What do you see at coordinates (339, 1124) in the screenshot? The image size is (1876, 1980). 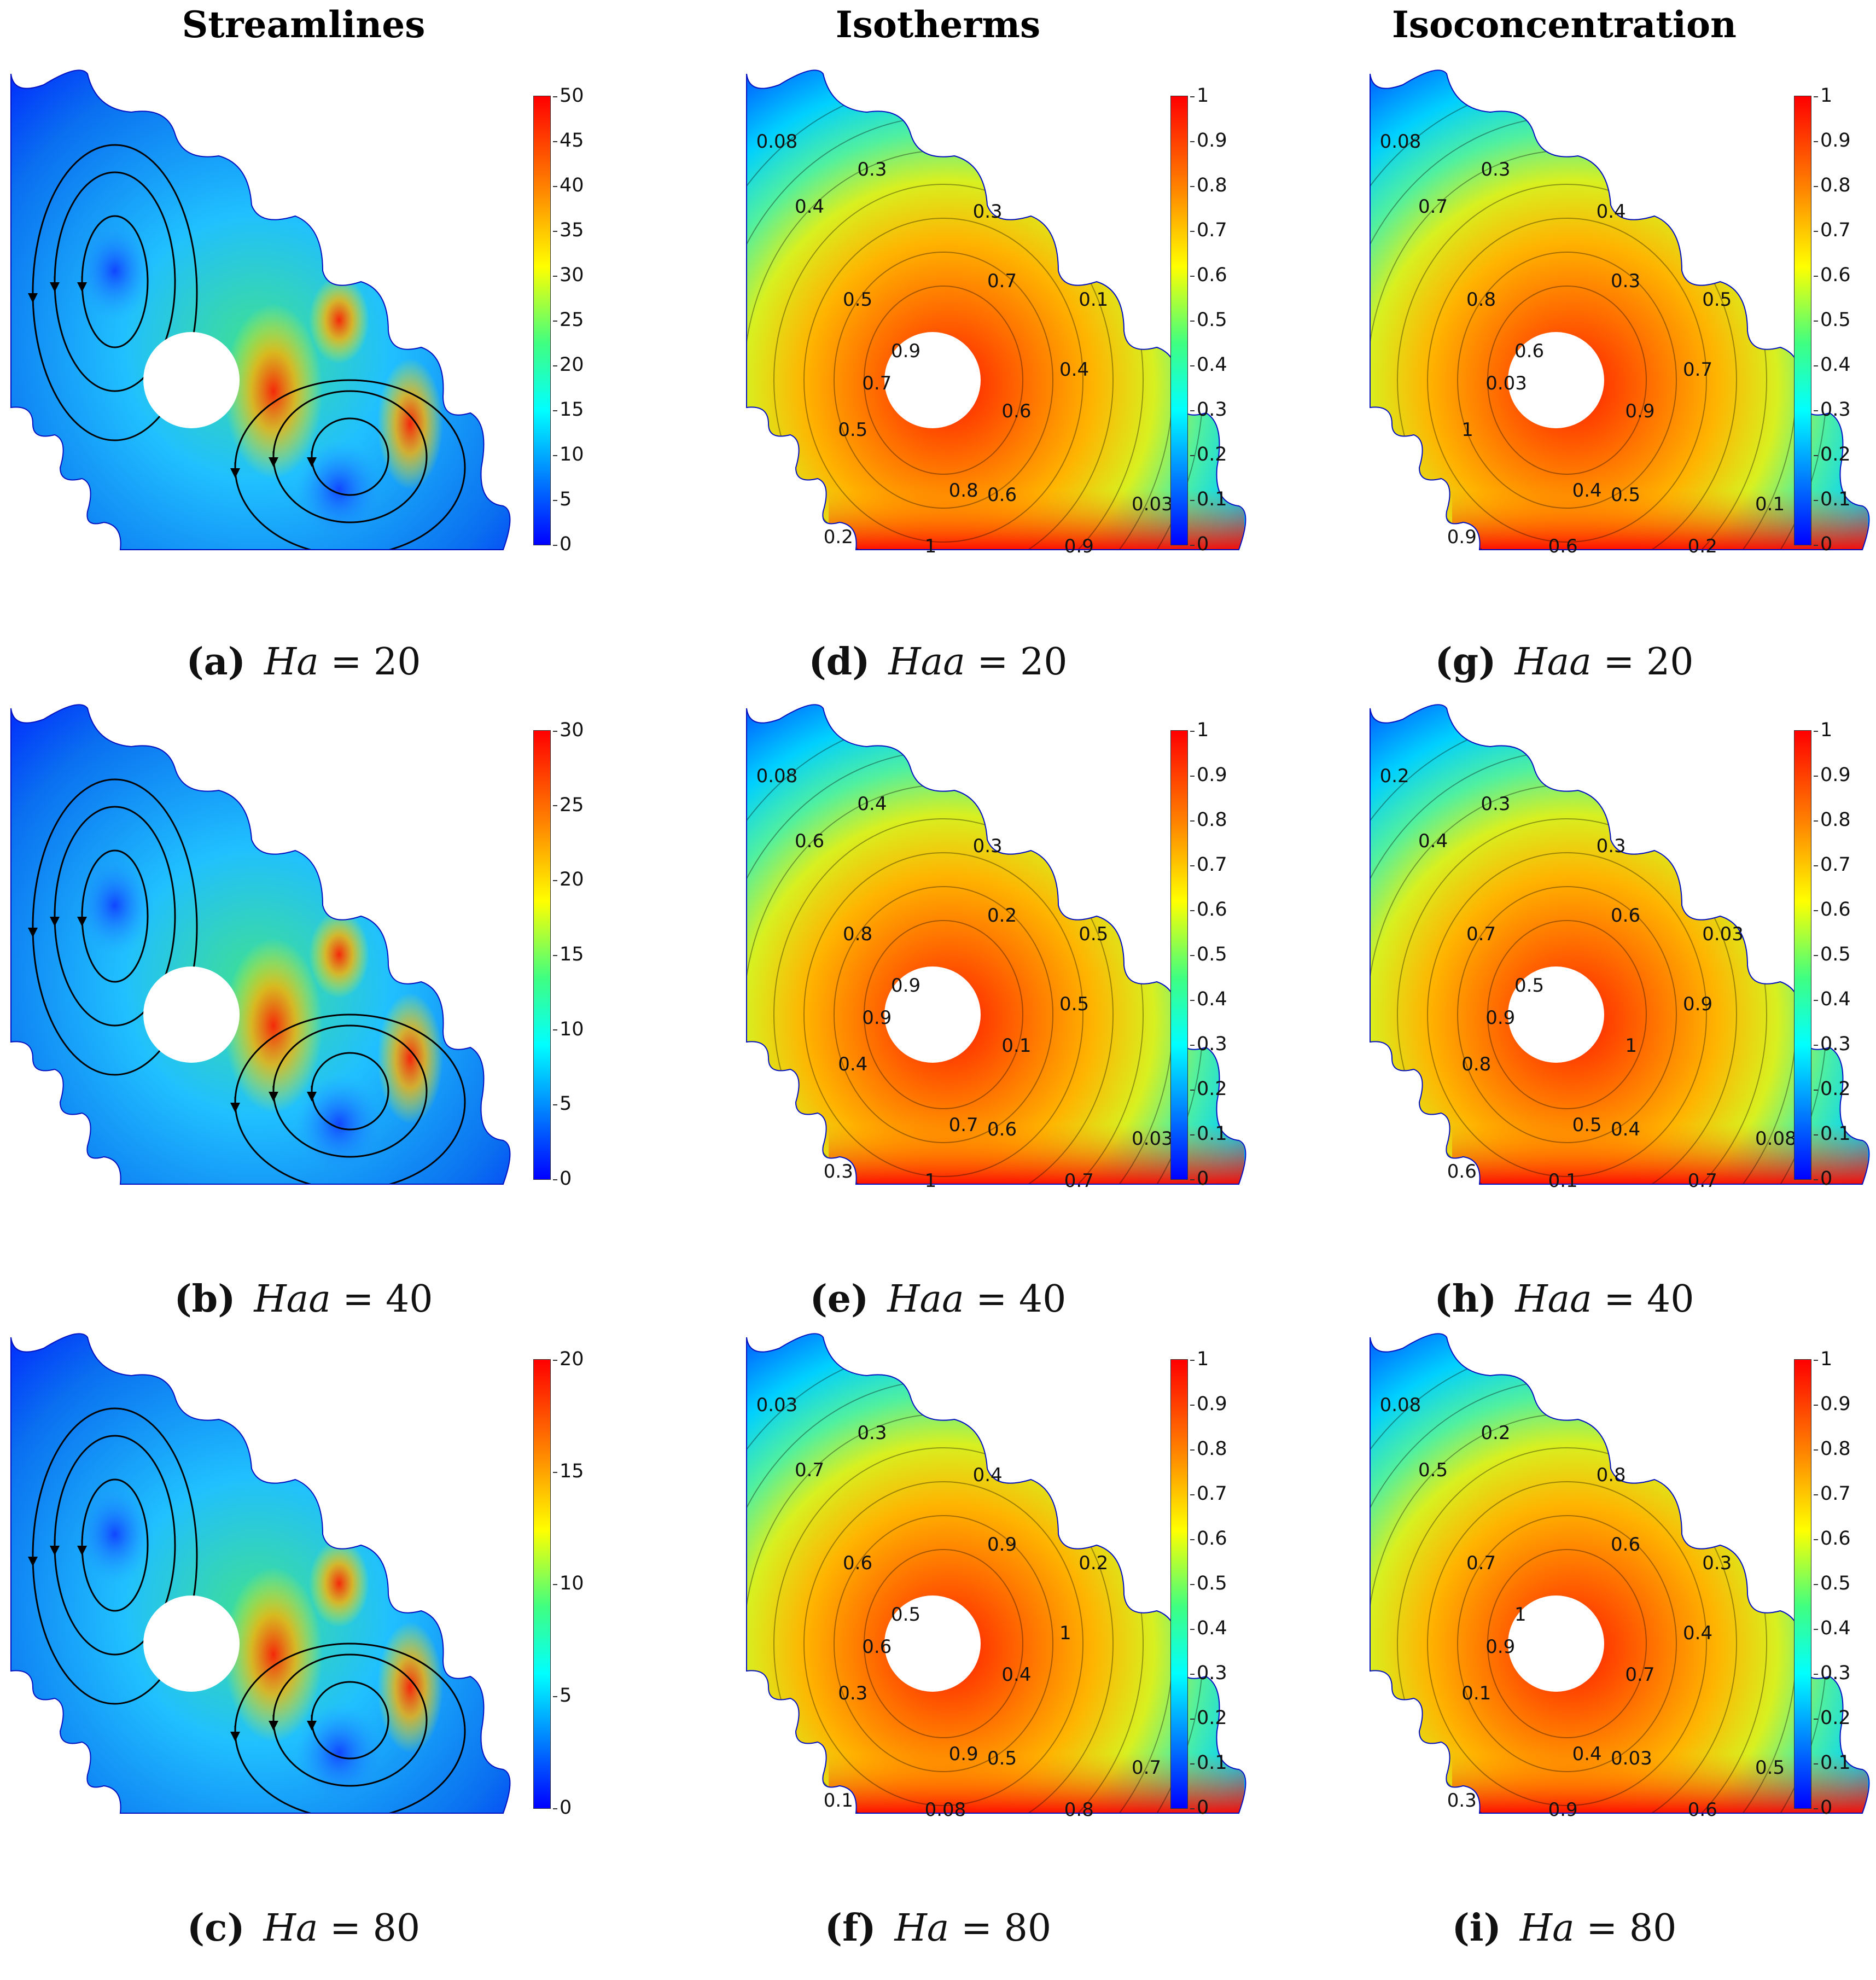 I see `vortex-core-region` at bounding box center [339, 1124].